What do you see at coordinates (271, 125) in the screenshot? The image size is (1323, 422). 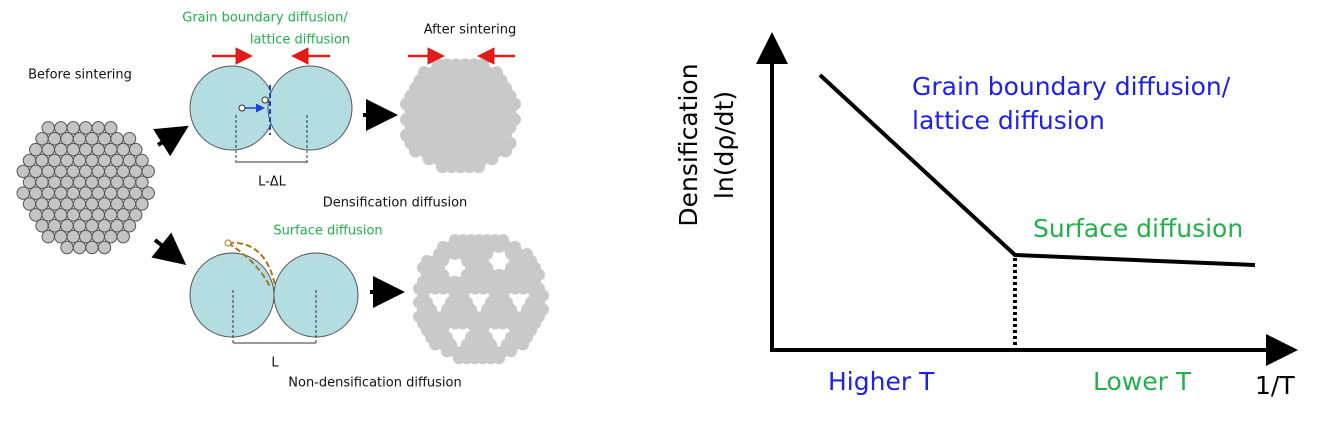 I see `dense-details` at bounding box center [271, 125].